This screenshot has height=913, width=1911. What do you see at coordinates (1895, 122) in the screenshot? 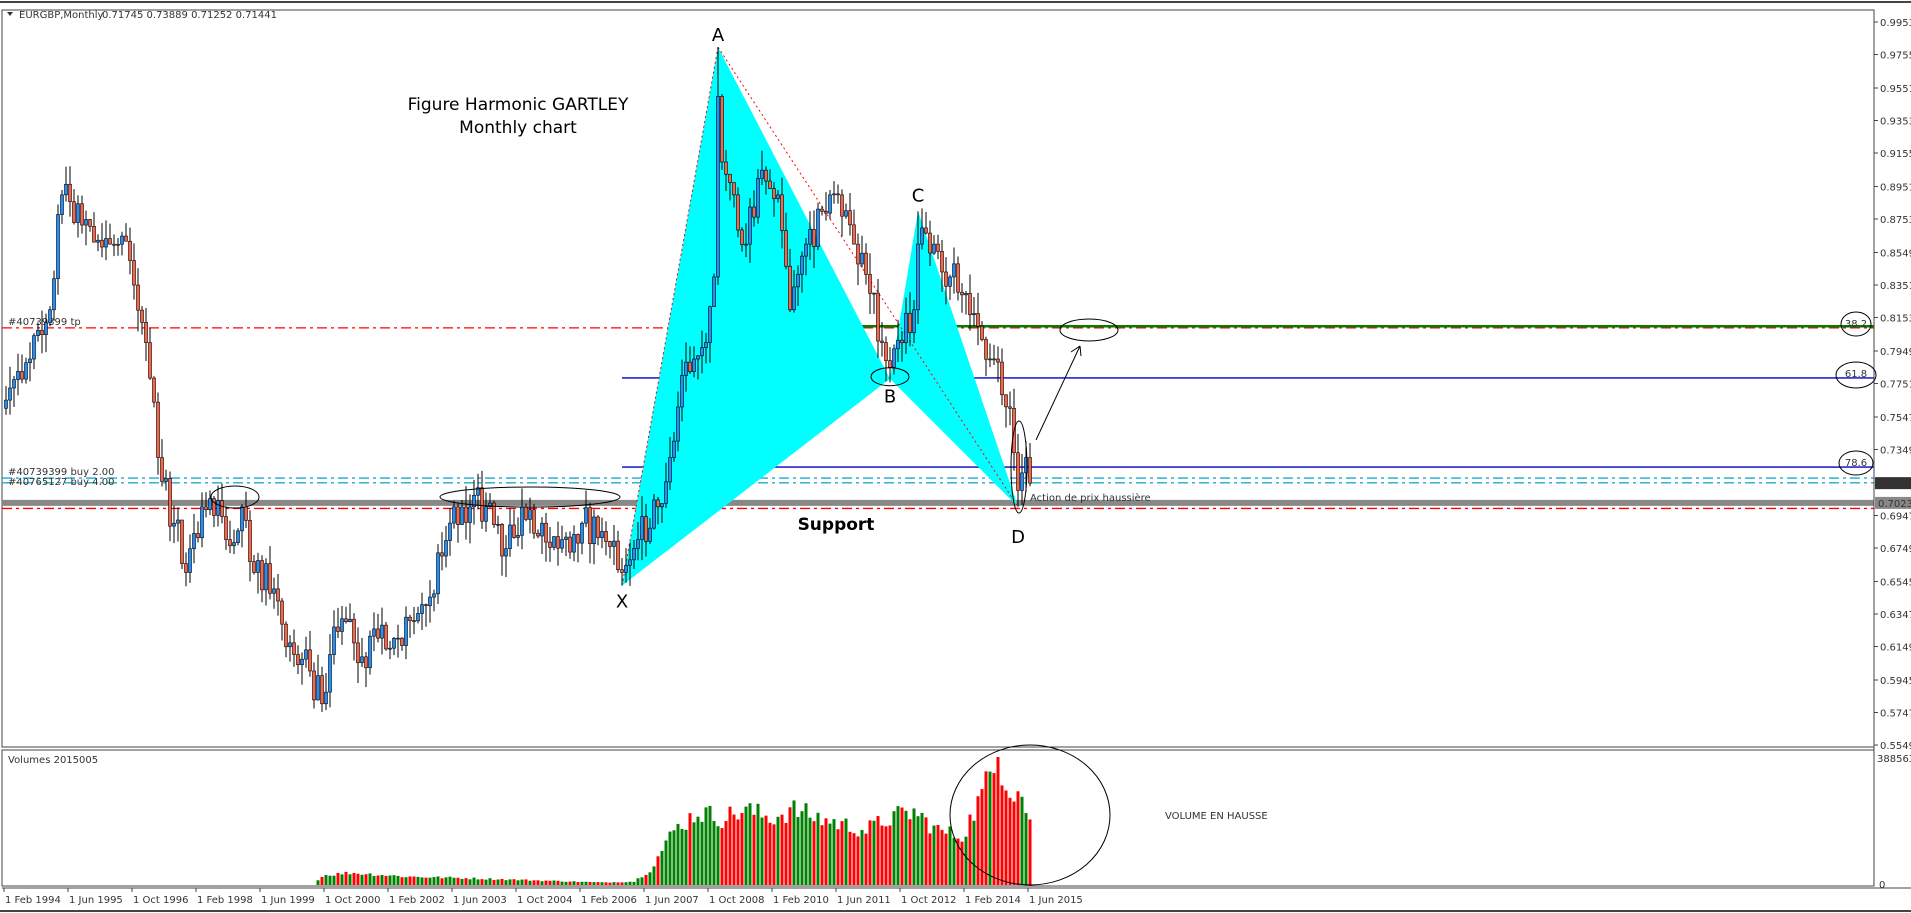
I see `price-tick-label: 0.93530` at bounding box center [1895, 122].